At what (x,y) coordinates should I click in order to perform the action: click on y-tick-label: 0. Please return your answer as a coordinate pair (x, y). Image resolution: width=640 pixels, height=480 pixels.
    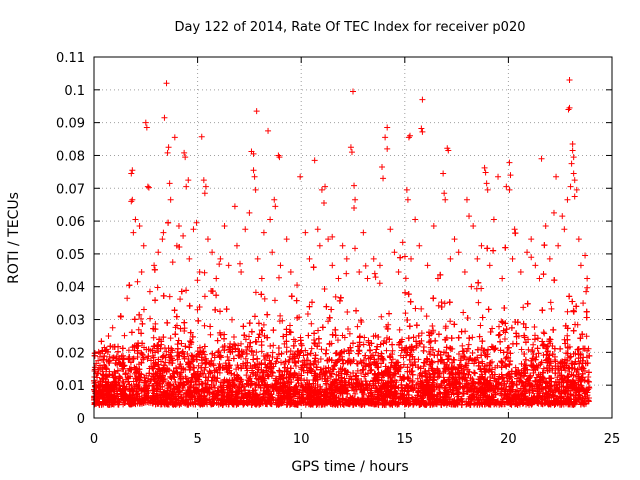
    Looking at the image, I should click on (81, 419).